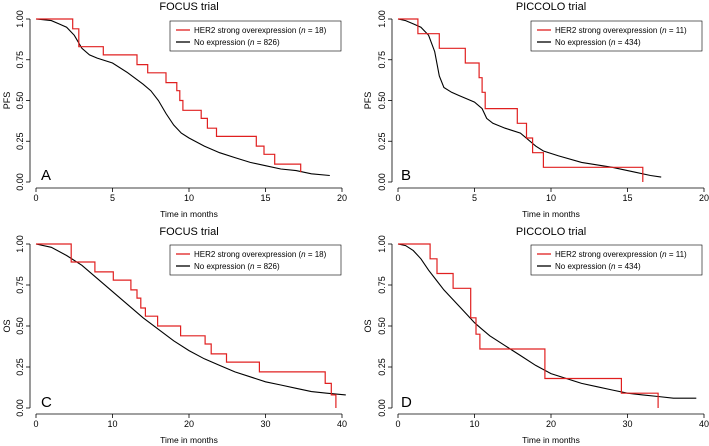  What do you see at coordinates (46, 402) in the screenshot?
I see `panel-label: C` at bounding box center [46, 402].